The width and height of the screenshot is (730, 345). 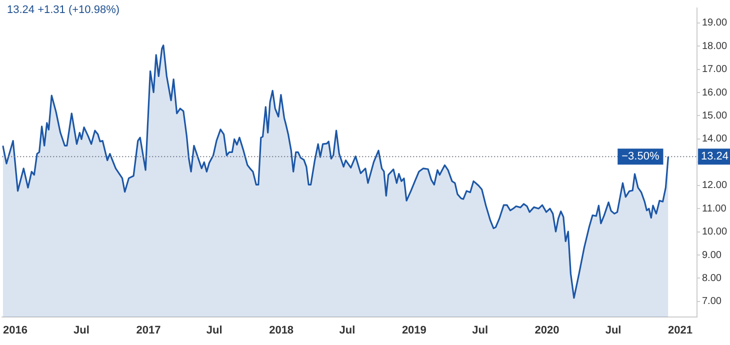 I want to click on chart-title: 13.24 +1.31 (+10.98%), so click(x=63, y=10).